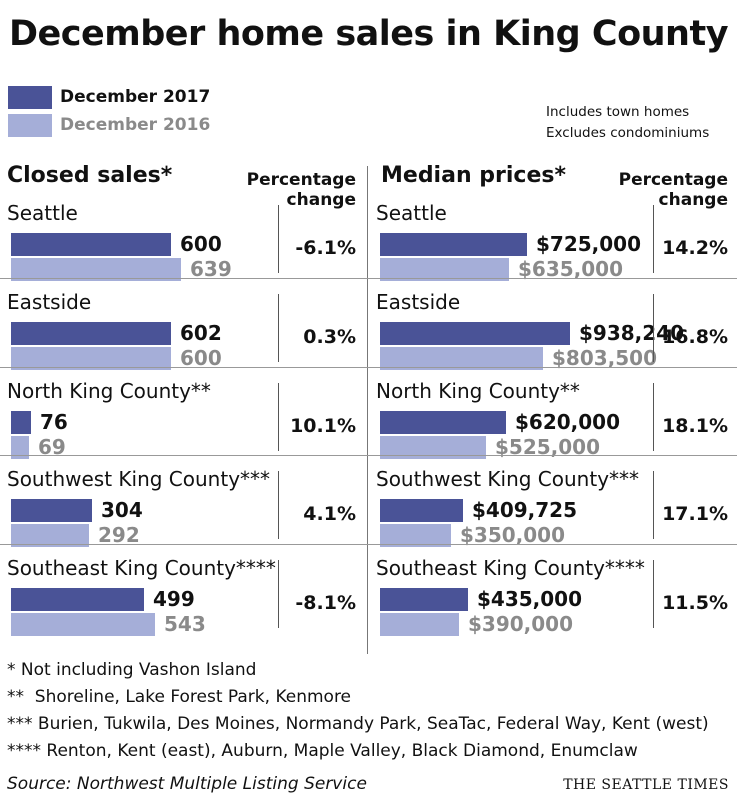 Image resolution: width=737 pixels, height=800 pixels. Describe the element at coordinates (568, 422) in the screenshot. I see `median-value-2017: $620,000` at that location.